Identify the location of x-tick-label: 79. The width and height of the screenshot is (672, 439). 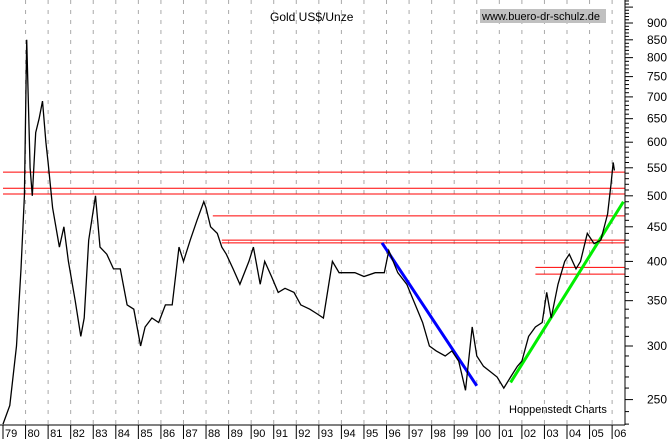
(11, 433).